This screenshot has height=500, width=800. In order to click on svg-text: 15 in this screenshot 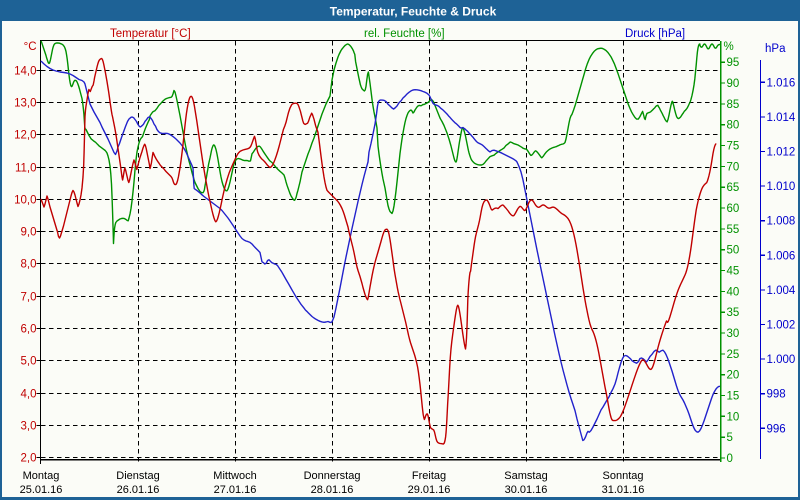, I will do `click(733, 397)`.